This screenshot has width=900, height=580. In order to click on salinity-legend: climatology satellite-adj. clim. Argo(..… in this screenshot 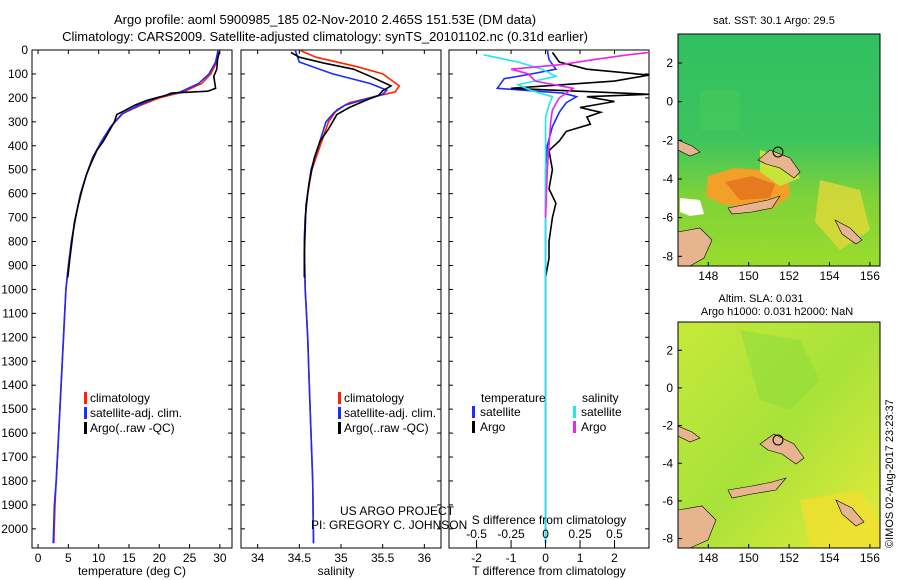, I will do `click(387, 413)`.